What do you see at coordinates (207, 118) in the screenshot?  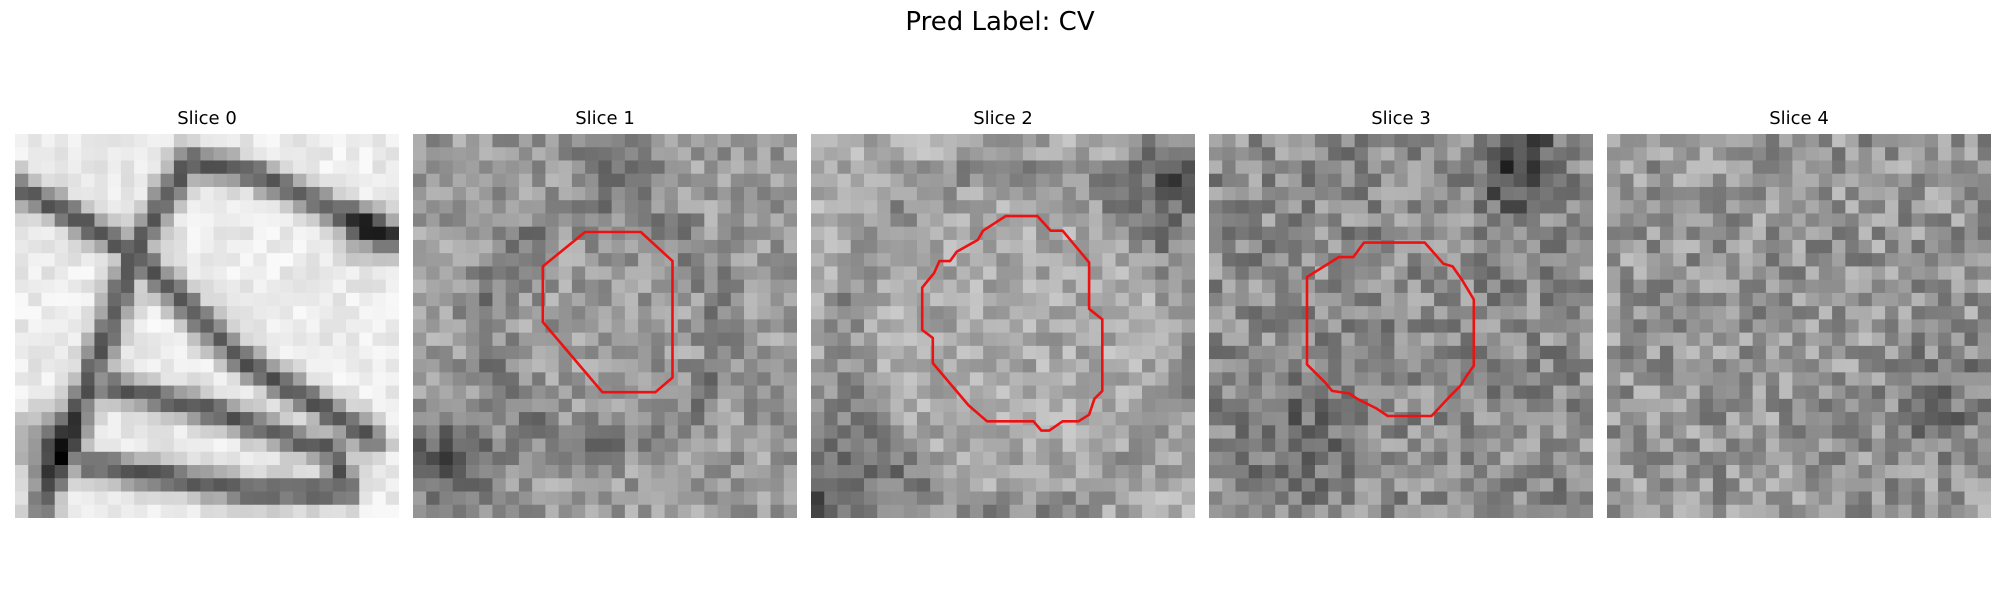 I see `slice-title: Slice 0` at bounding box center [207, 118].